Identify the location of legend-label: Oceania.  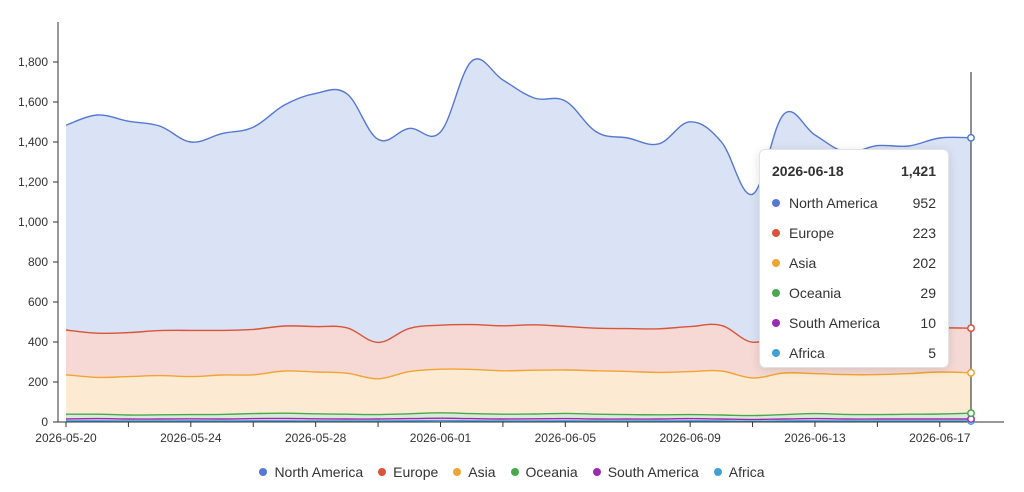
(551, 472).